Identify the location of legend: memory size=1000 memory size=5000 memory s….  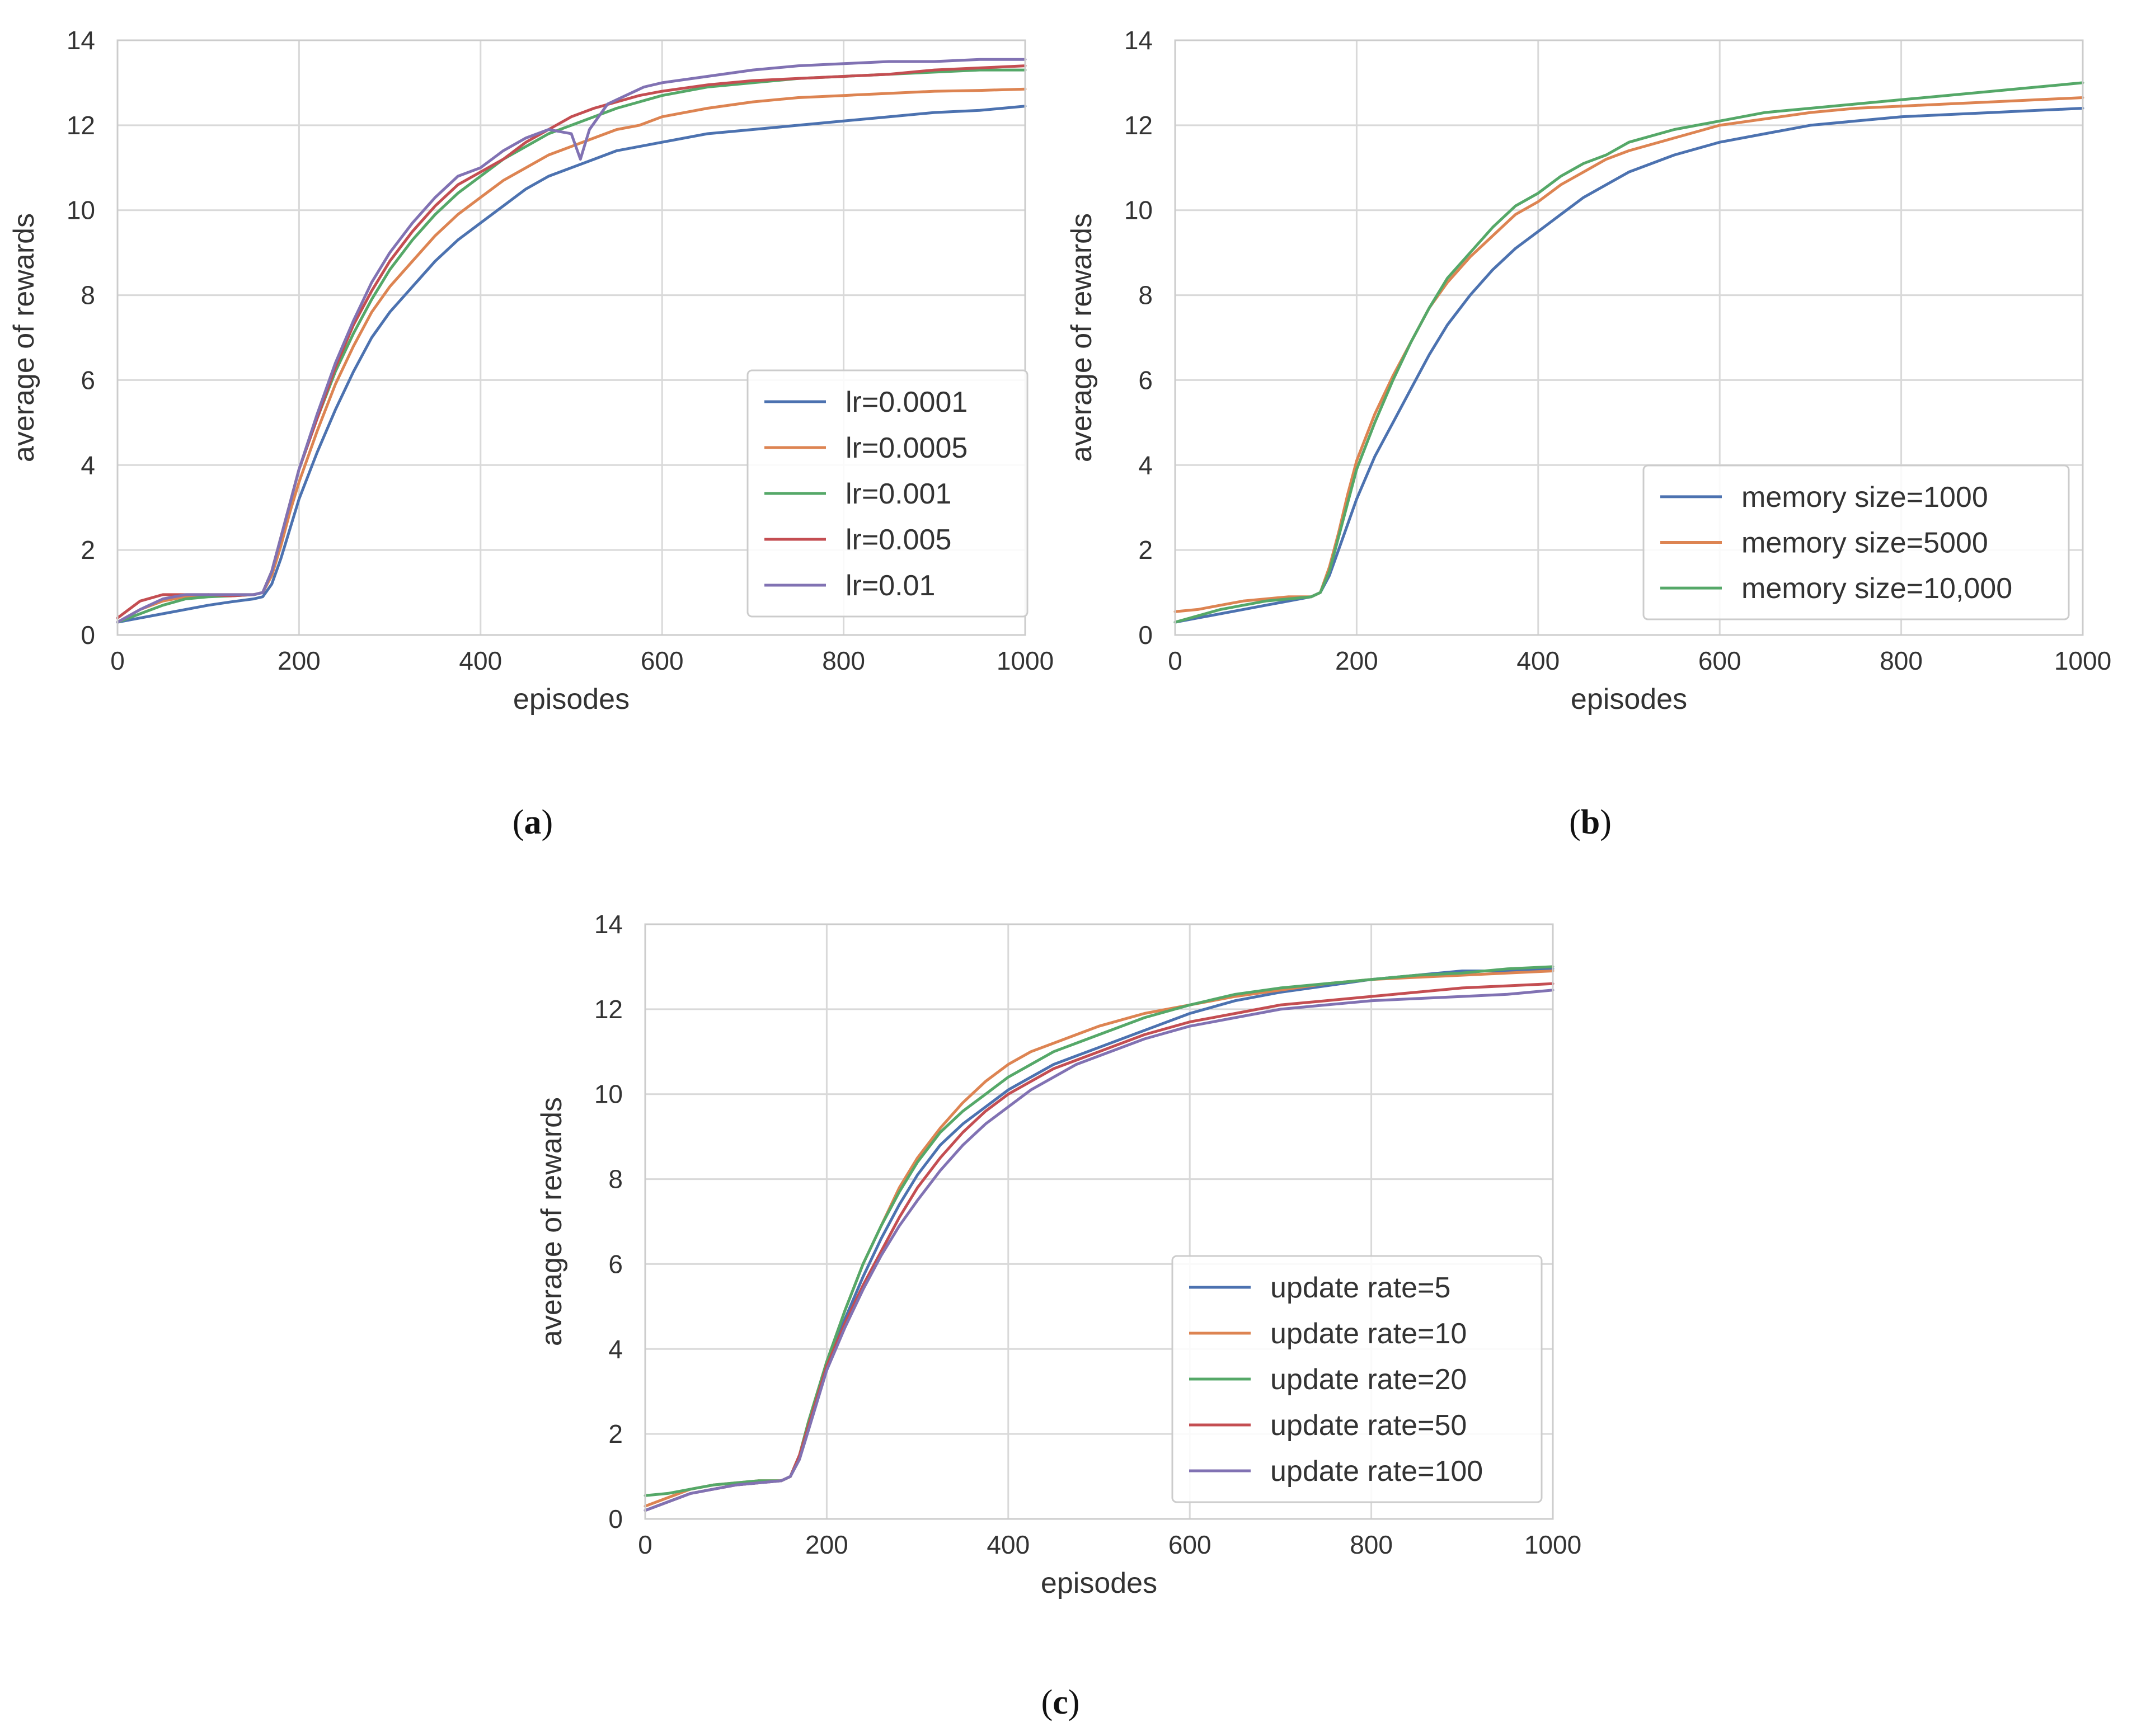
(1856, 542).